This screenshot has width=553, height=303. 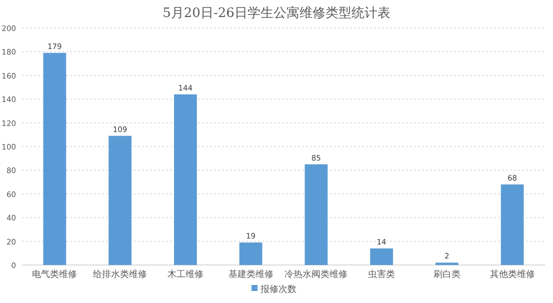 What do you see at coordinates (278, 289) in the screenshot?
I see `legend-label: 报修次数` at bounding box center [278, 289].